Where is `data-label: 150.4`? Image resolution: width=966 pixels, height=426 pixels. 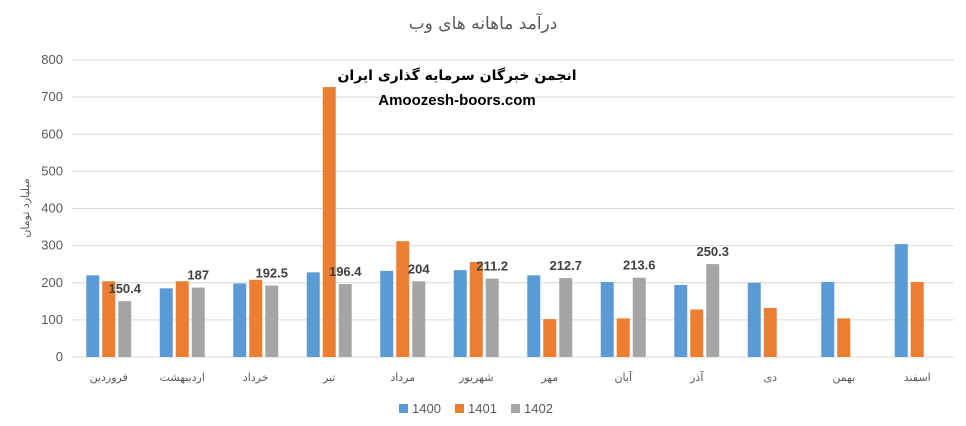
data-label: 150.4 is located at coordinates (124, 288).